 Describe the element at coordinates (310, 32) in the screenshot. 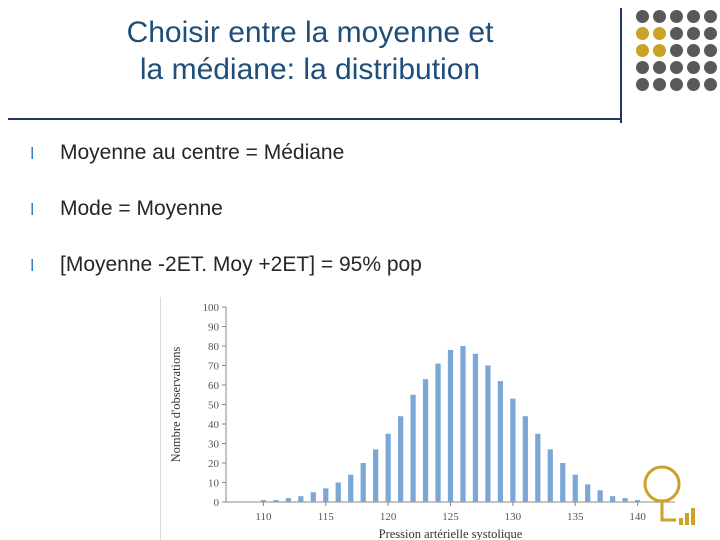

I see `title-line-1: Choisir entre la moyenne et` at that location.